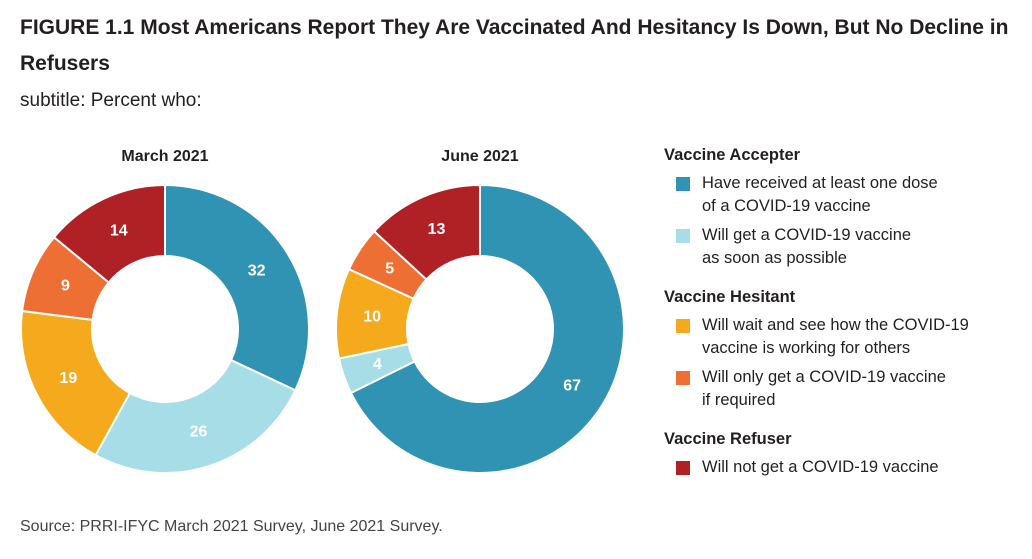 The width and height of the screenshot is (1032, 559). I want to click on legend-label-line: Have received at least one dose, so click(820, 183).